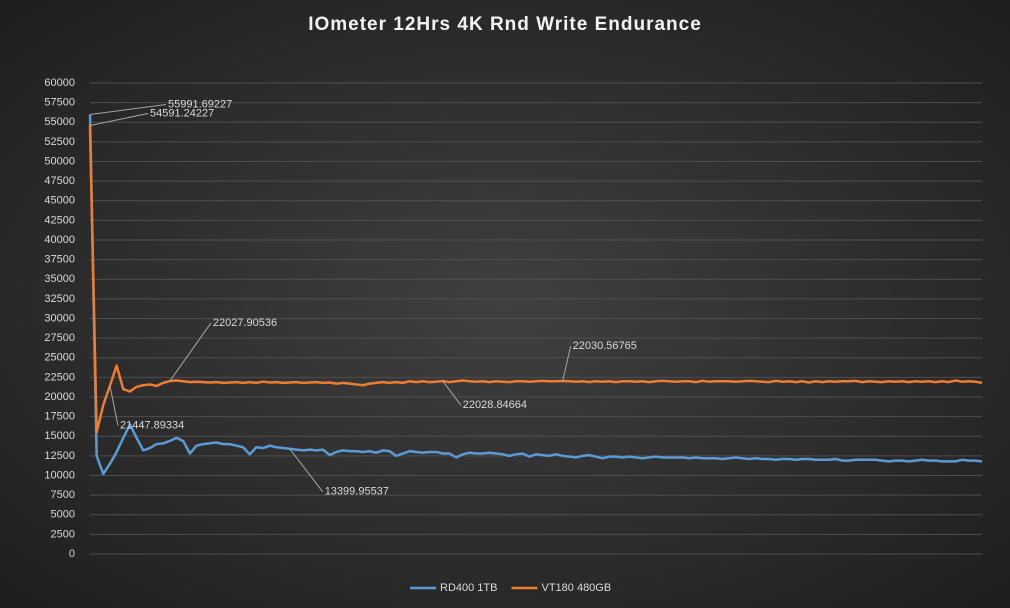 This screenshot has width=1010, height=608. I want to click on y-tick-label: 52500, so click(59, 142).